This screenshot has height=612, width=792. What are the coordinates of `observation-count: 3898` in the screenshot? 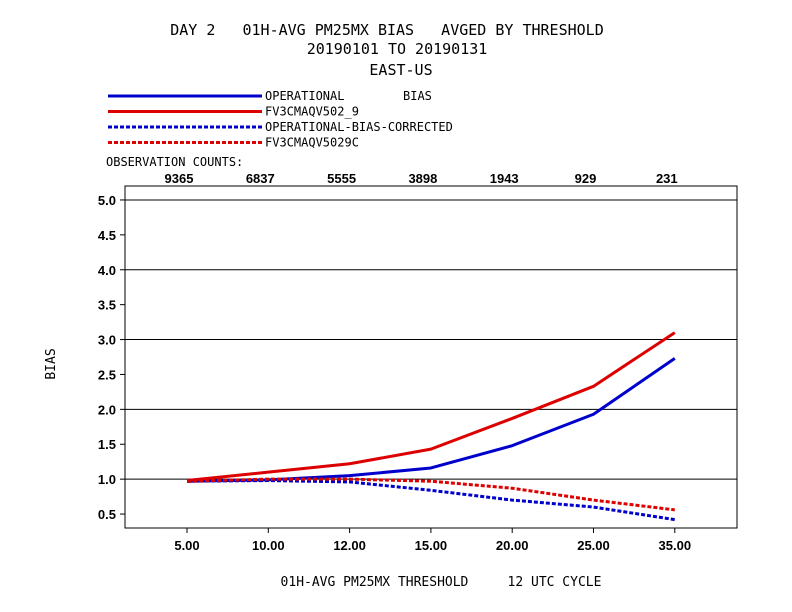 It's located at (422, 178).